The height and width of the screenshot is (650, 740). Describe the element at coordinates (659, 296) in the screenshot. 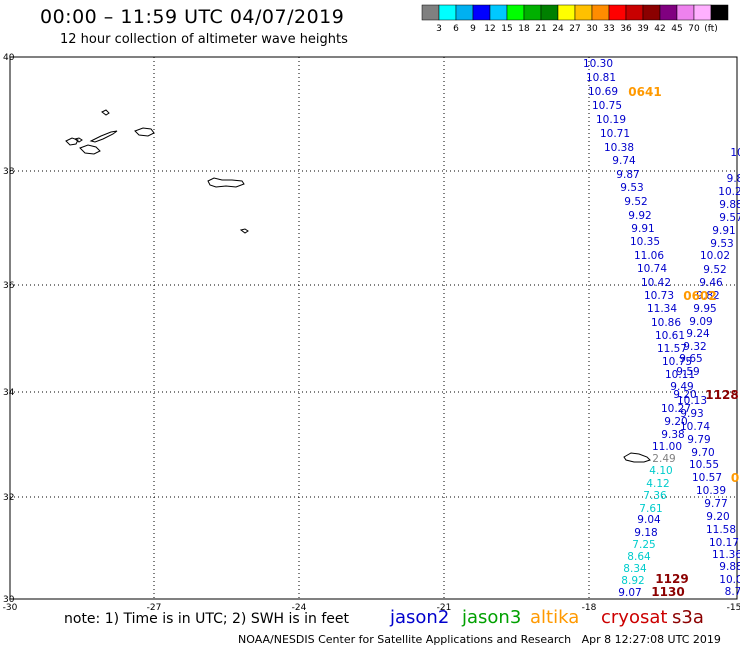

I see `wave-height-value: 10.73` at that location.